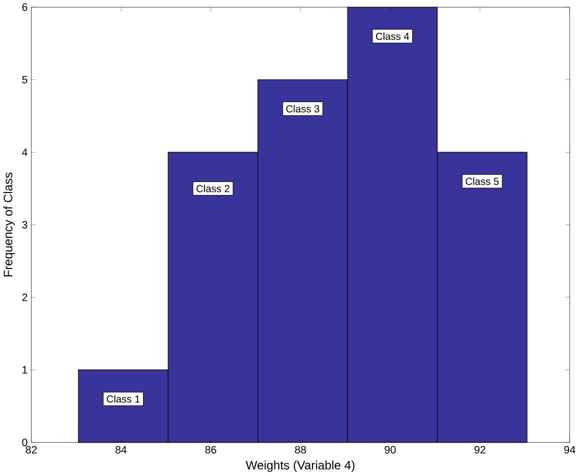 The height and width of the screenshot is (475, 579). Describe the element at coordinates (303, 108) in the screenshot. I see `annotation: Class 3` at that location.